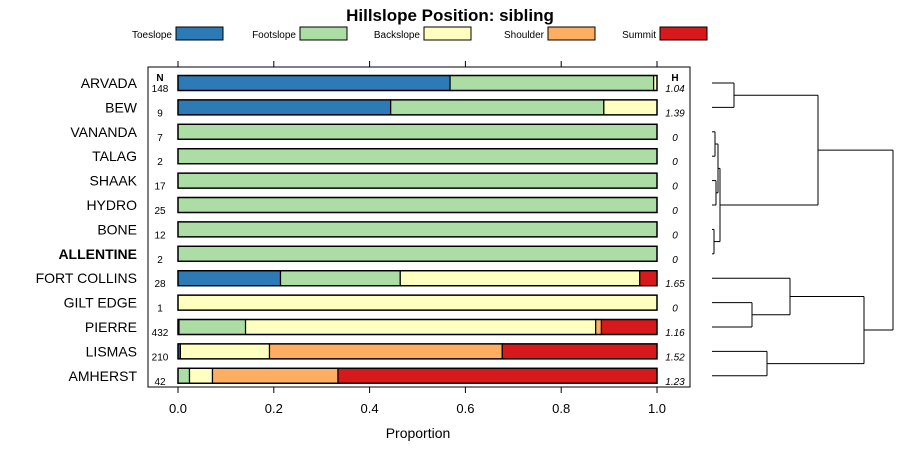 The height and width of the screenshot is (460, 900). What do you see at coordinates (109, 83) in the screenshot?
I see `row-label: ARVADA` at bounding box center [109, 83].